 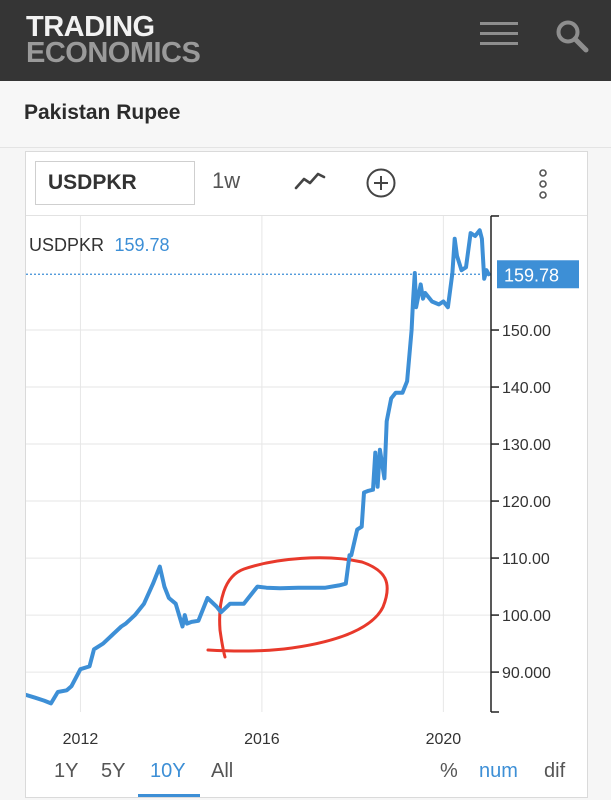 What do you see at coordinates (526, 673) in the screenshot?
I see `y-tick-label: 90.000` at bounding box center [526, 673].